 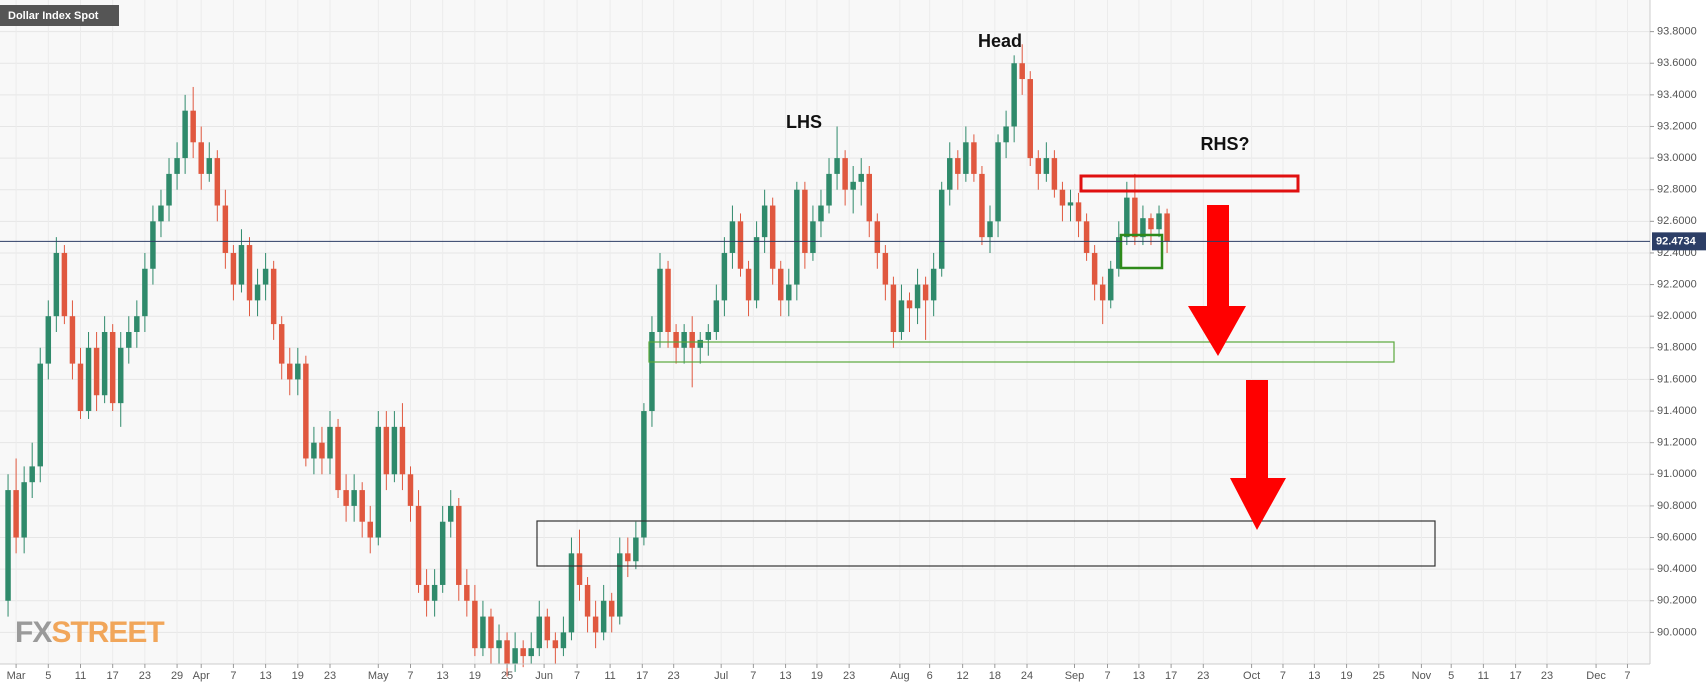 What do you see at coordinates (849, 676) in the screenshot?
I see `x-tick-label: 23` at bounding box center [849, 676].